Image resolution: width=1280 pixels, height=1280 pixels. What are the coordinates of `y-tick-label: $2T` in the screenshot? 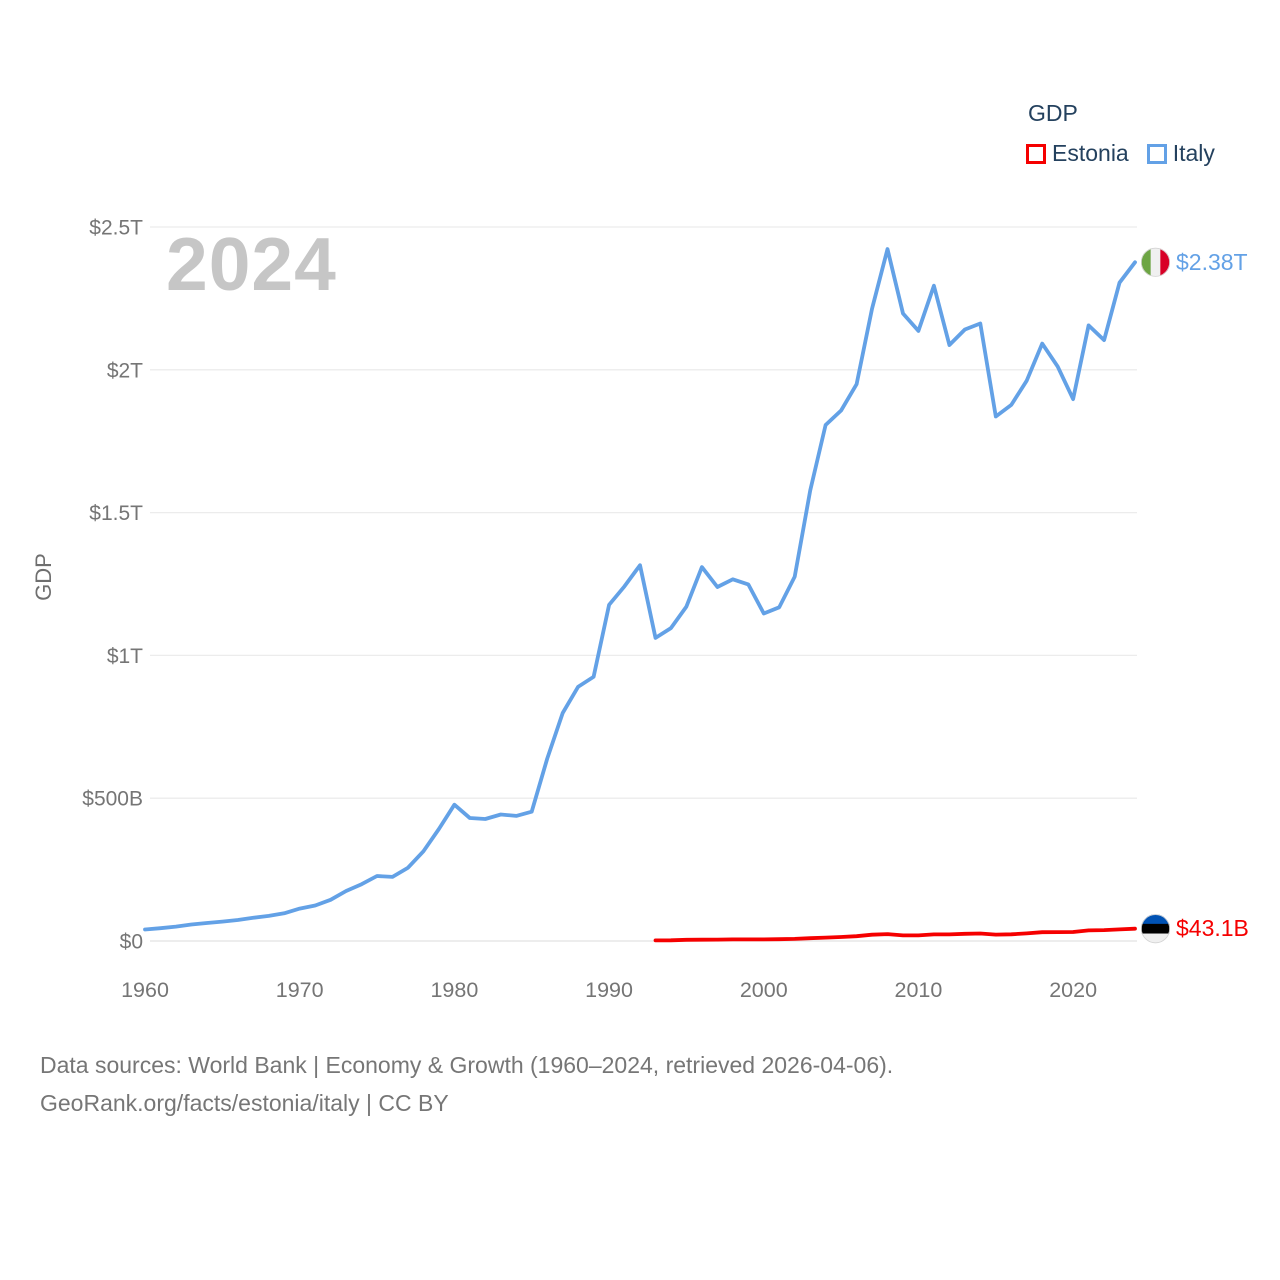 It's located at (125, 370).